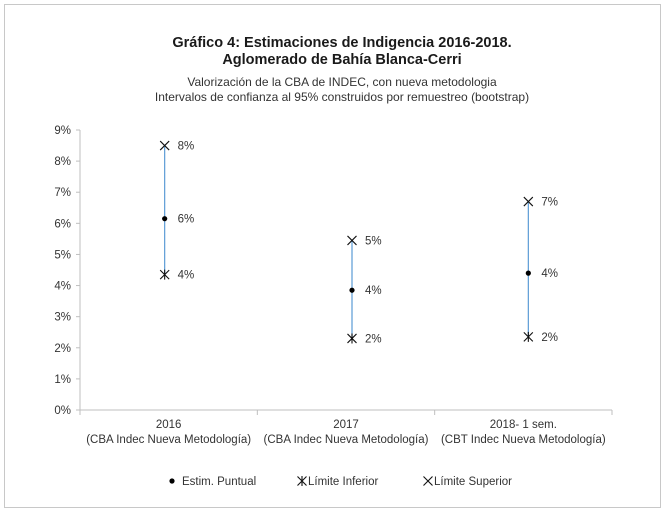 This screenshot has height=514, width=667. Describe the element at coordinates (428, 481) in the screenshot. I see `legend-x-icon` at that location.